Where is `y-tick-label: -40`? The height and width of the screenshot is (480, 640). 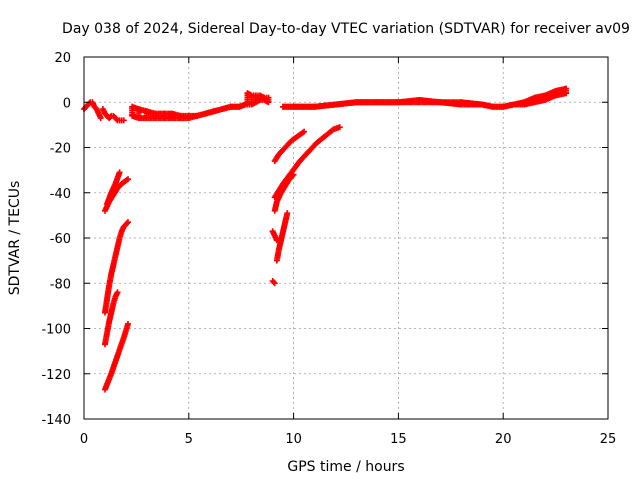 y-tick-label: -40 is located at coordinates (60, 194).